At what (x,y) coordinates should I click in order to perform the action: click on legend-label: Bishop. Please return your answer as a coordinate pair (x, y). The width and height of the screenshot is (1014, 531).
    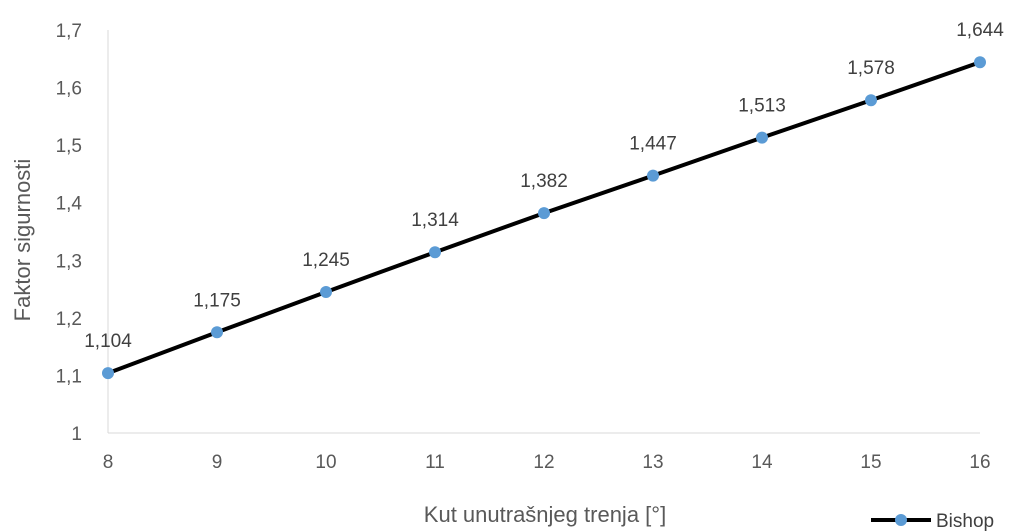
    Looking at the image, I should click on (965, 521).